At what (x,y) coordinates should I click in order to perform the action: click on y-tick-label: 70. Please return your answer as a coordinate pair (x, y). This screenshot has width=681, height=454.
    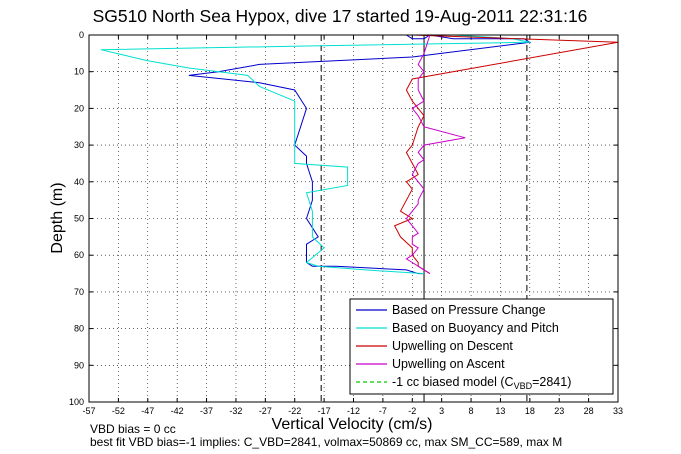
    Looking at the image, I should click on (79, 292).